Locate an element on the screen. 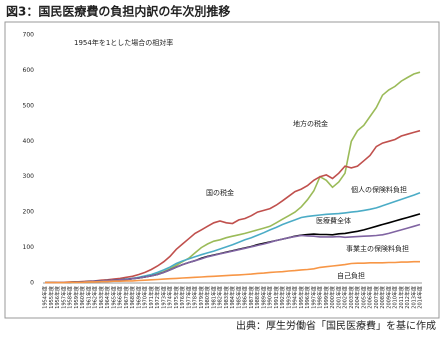 The width and height of the screenshot is (444, 344). x-tick-label: 1957年度 is located at coordinates (63, 297).